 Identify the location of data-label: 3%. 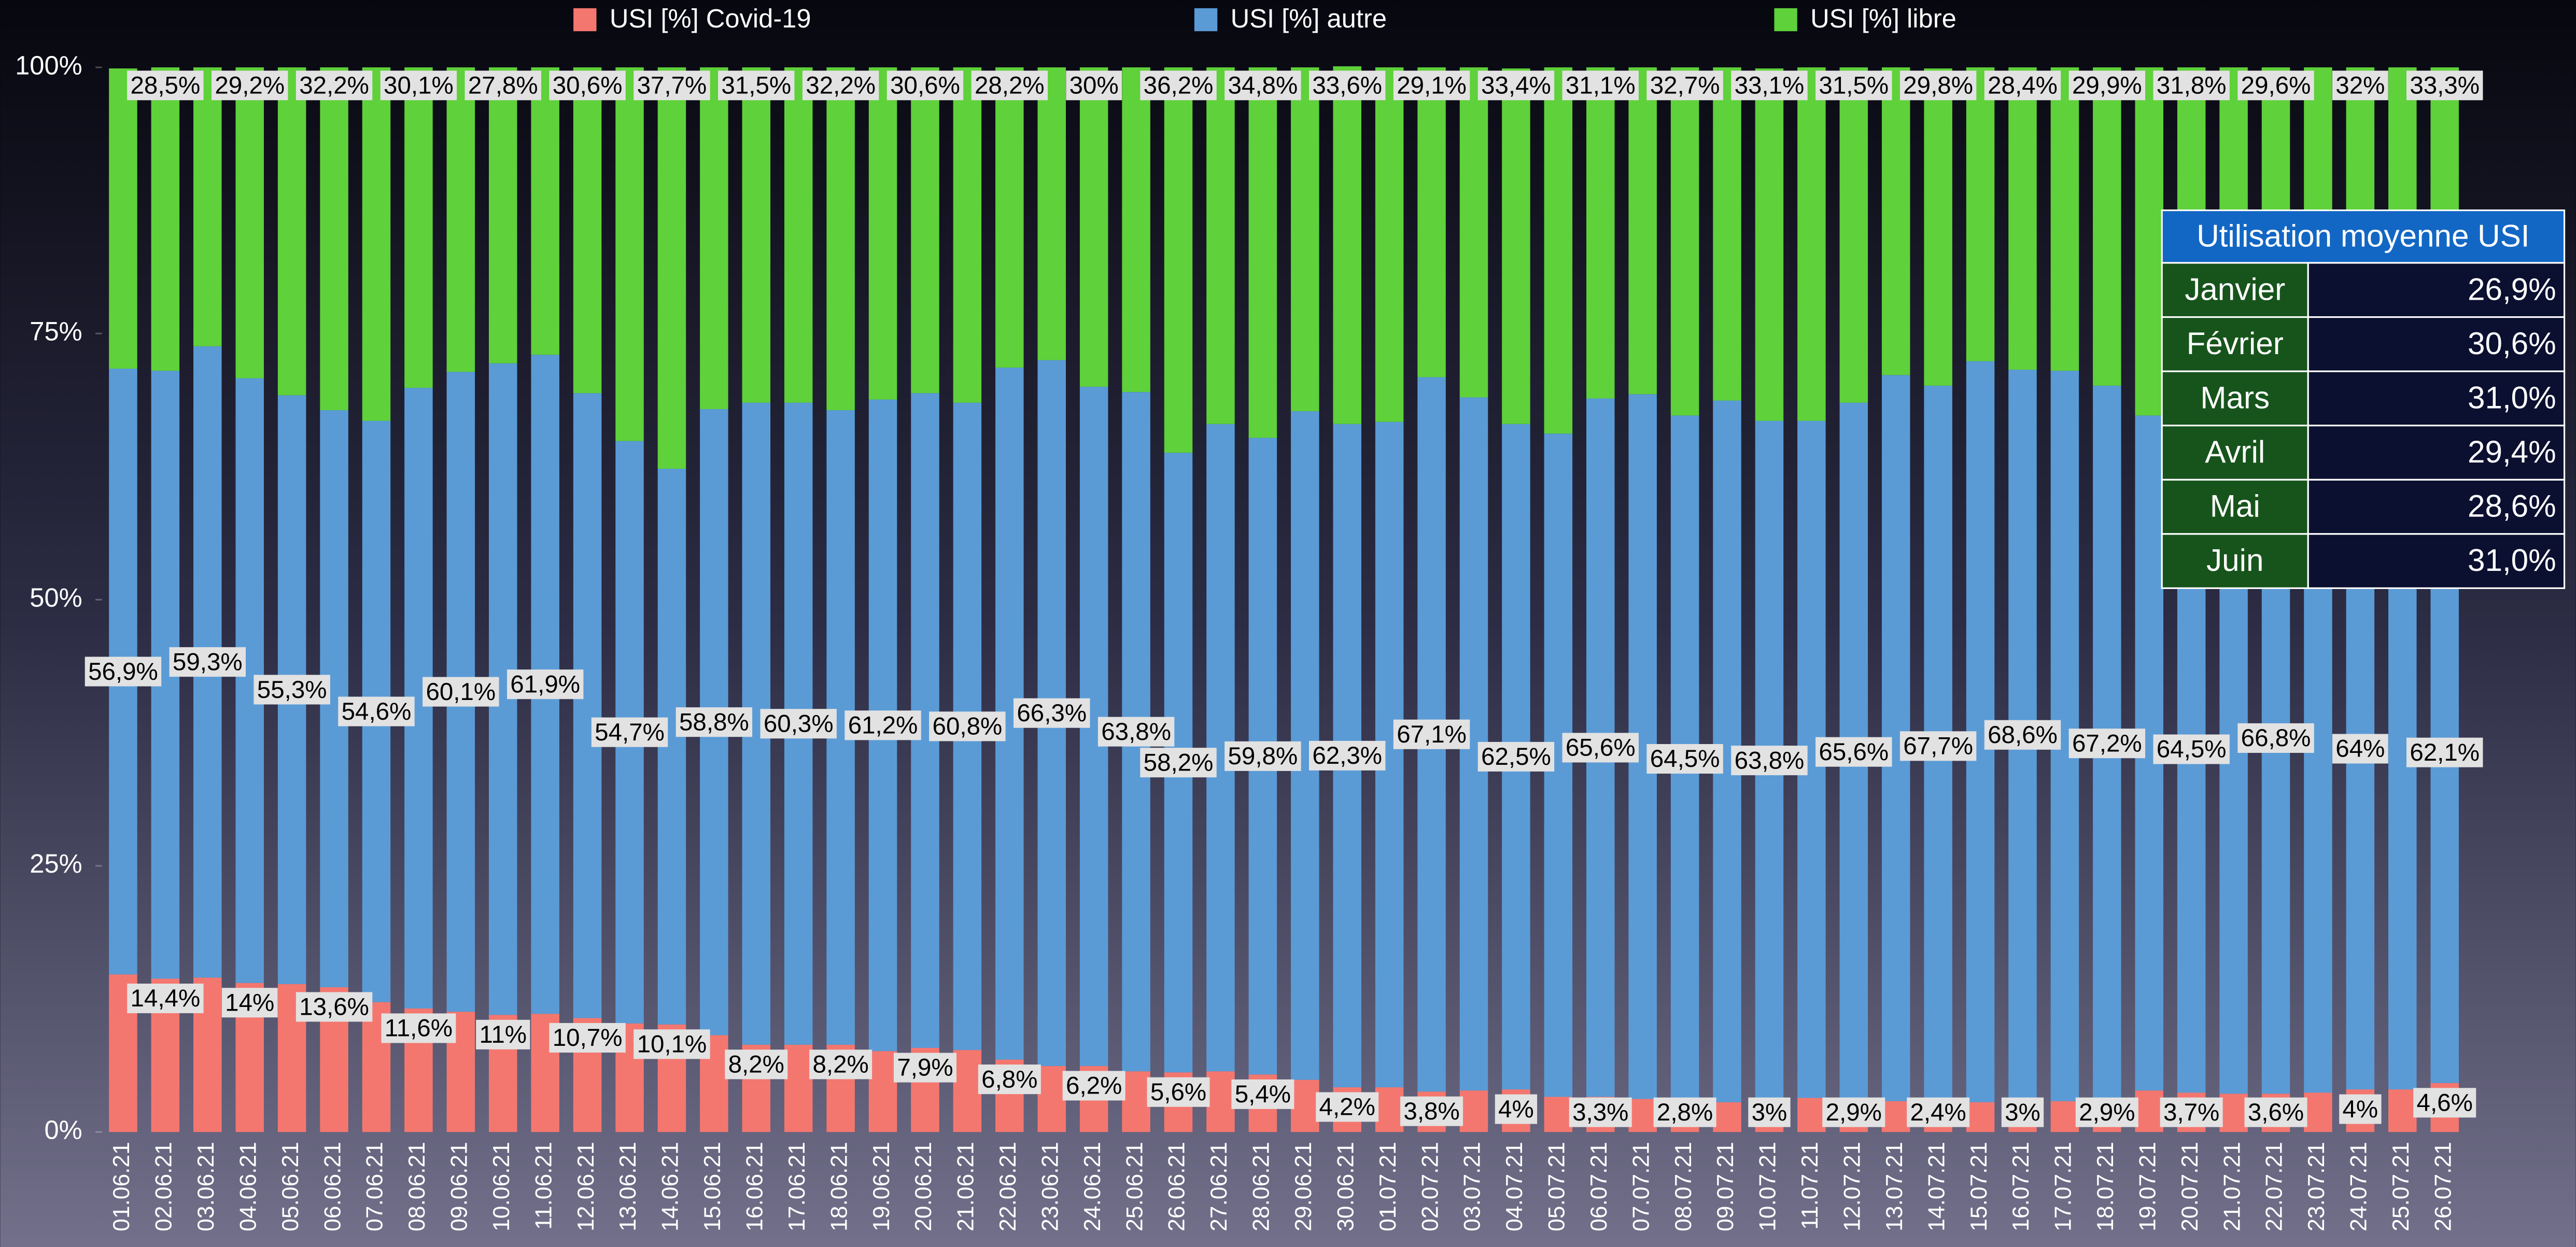
(1769, 1112).